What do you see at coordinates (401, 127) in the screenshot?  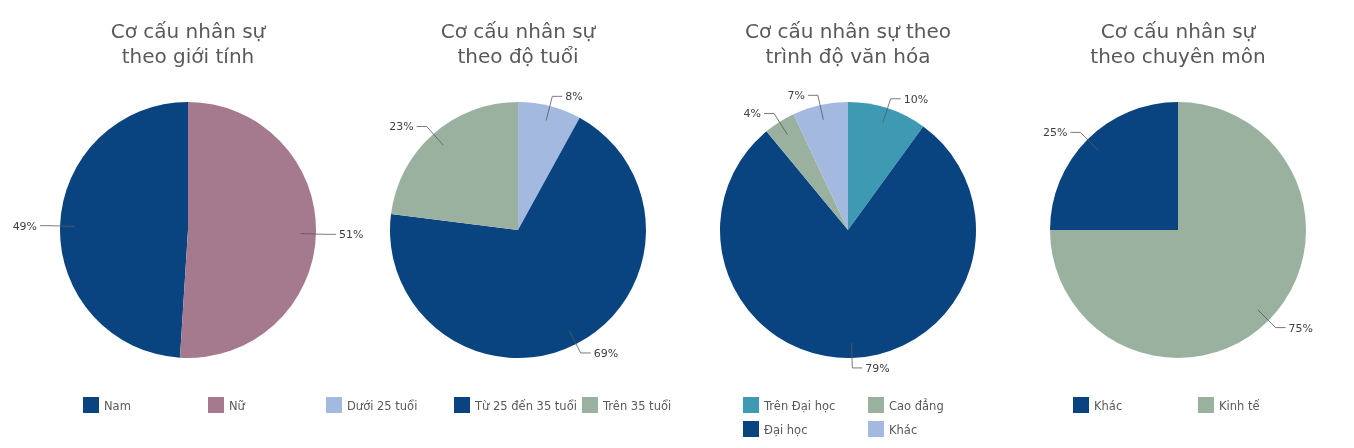 I see `data-label: 23%` at bounding box center [401, 127].